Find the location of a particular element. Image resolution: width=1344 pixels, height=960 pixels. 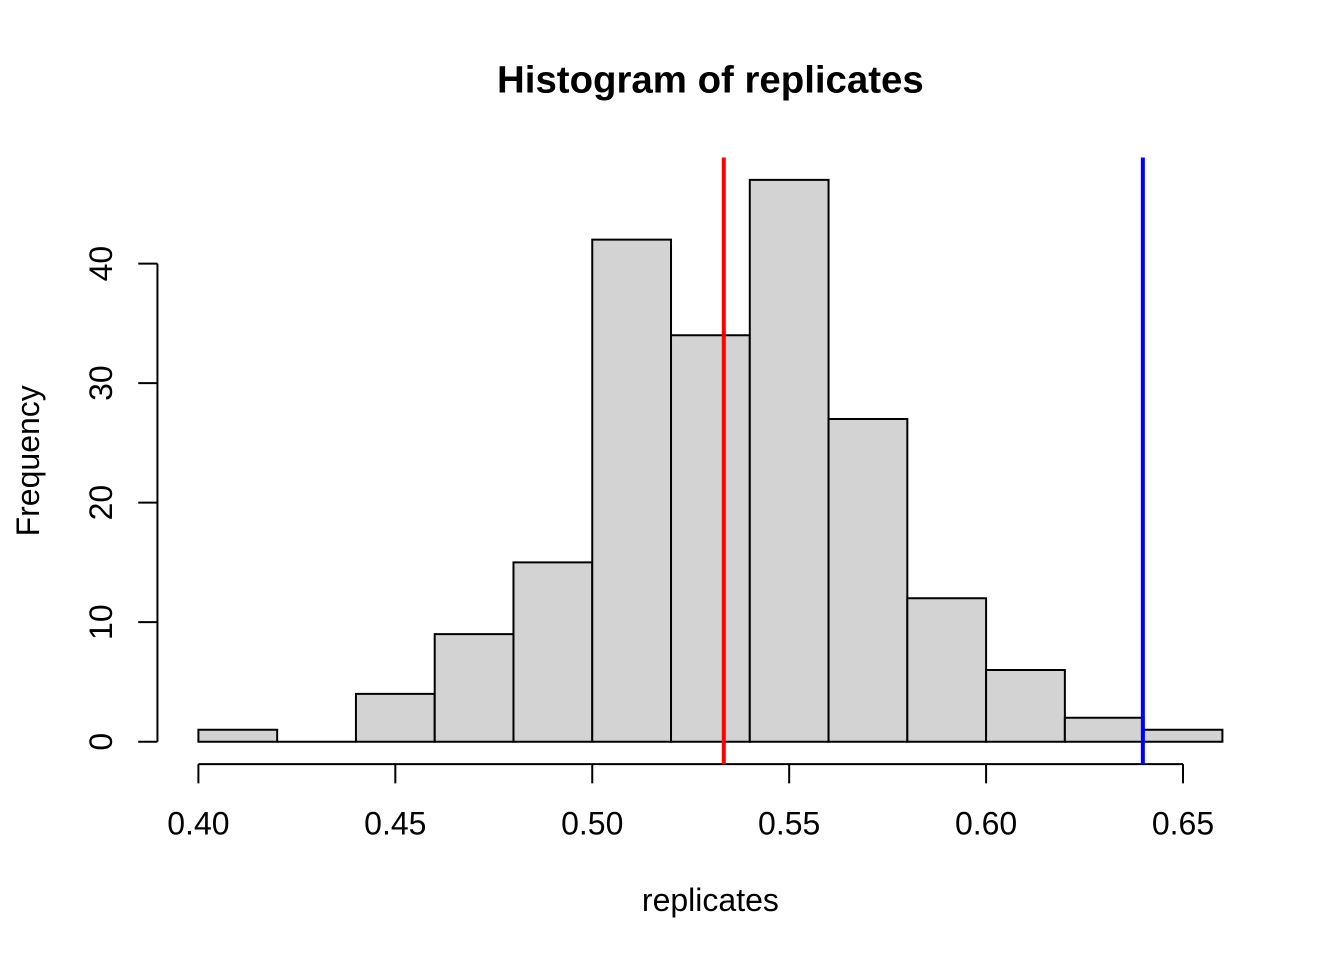

y-tick-label: 40 is located at coordinates (101, 264).